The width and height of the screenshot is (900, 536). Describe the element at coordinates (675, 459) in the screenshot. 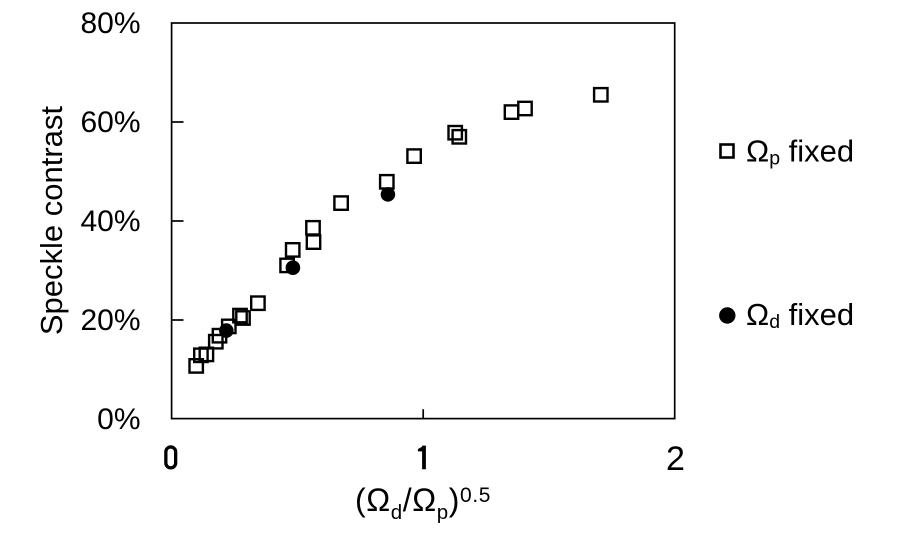

I see `svg-text: 2` at that location.